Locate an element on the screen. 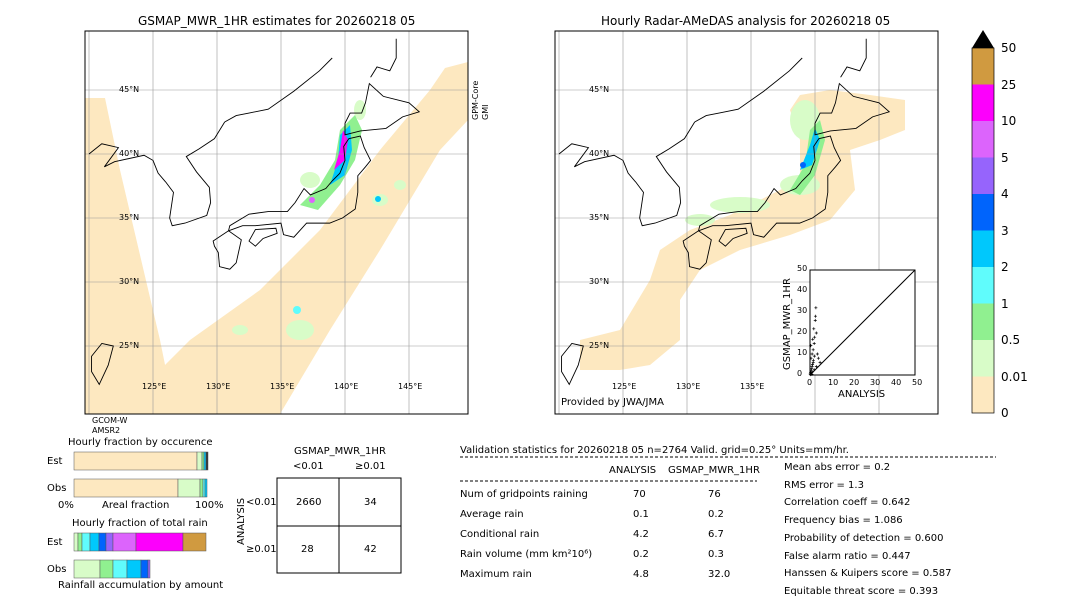 The image size is (1080, 612). lat-label: 30°N is located at coordinates (129, 281).